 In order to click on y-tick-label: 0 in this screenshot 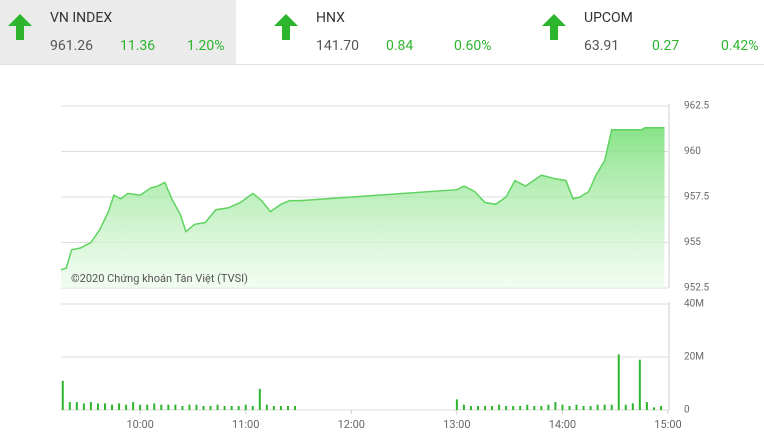, I will do `click(687, 410)`.